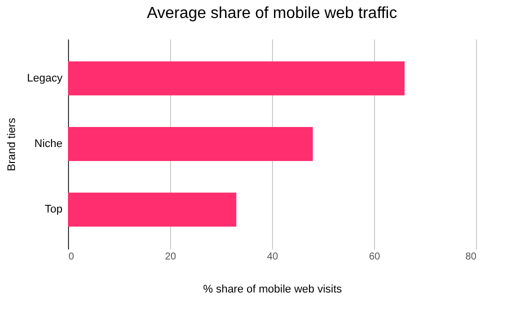 The image size is (529, 332). I want to click on x-tick-label: 80, so click(471, 257).